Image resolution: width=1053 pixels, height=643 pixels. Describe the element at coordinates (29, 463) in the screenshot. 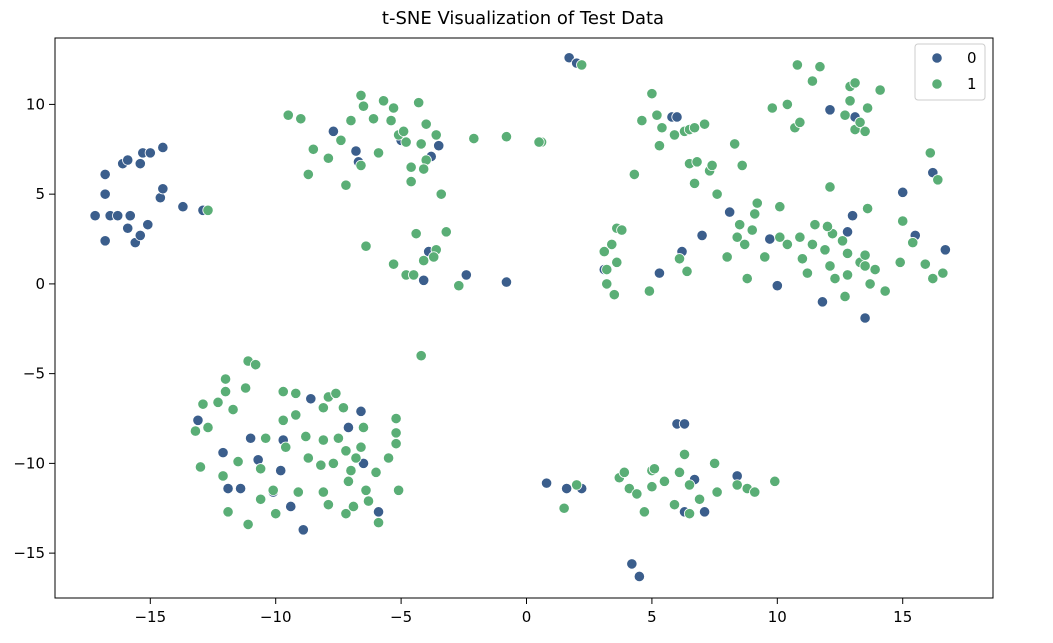

I see `y-tick-label: −10` at that location.